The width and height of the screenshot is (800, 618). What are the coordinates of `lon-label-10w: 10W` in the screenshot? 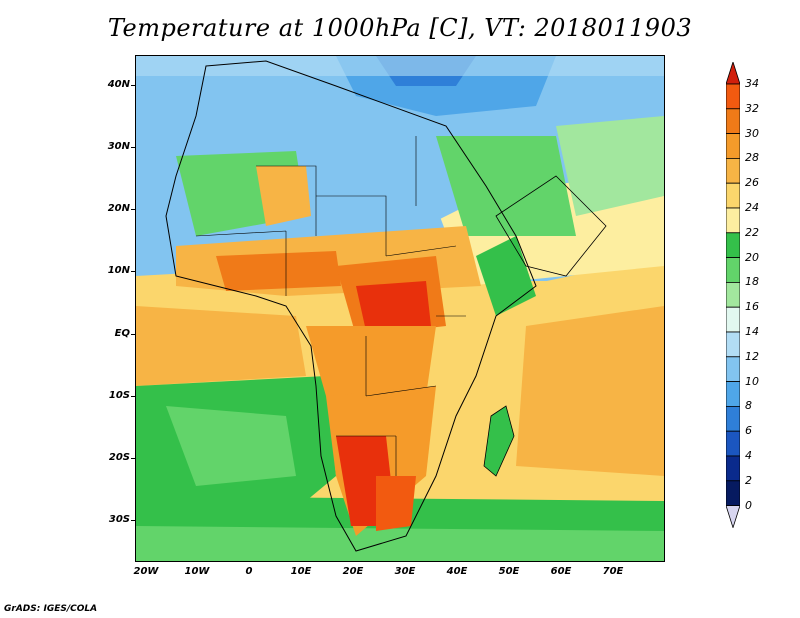 It's located at (197, 571).